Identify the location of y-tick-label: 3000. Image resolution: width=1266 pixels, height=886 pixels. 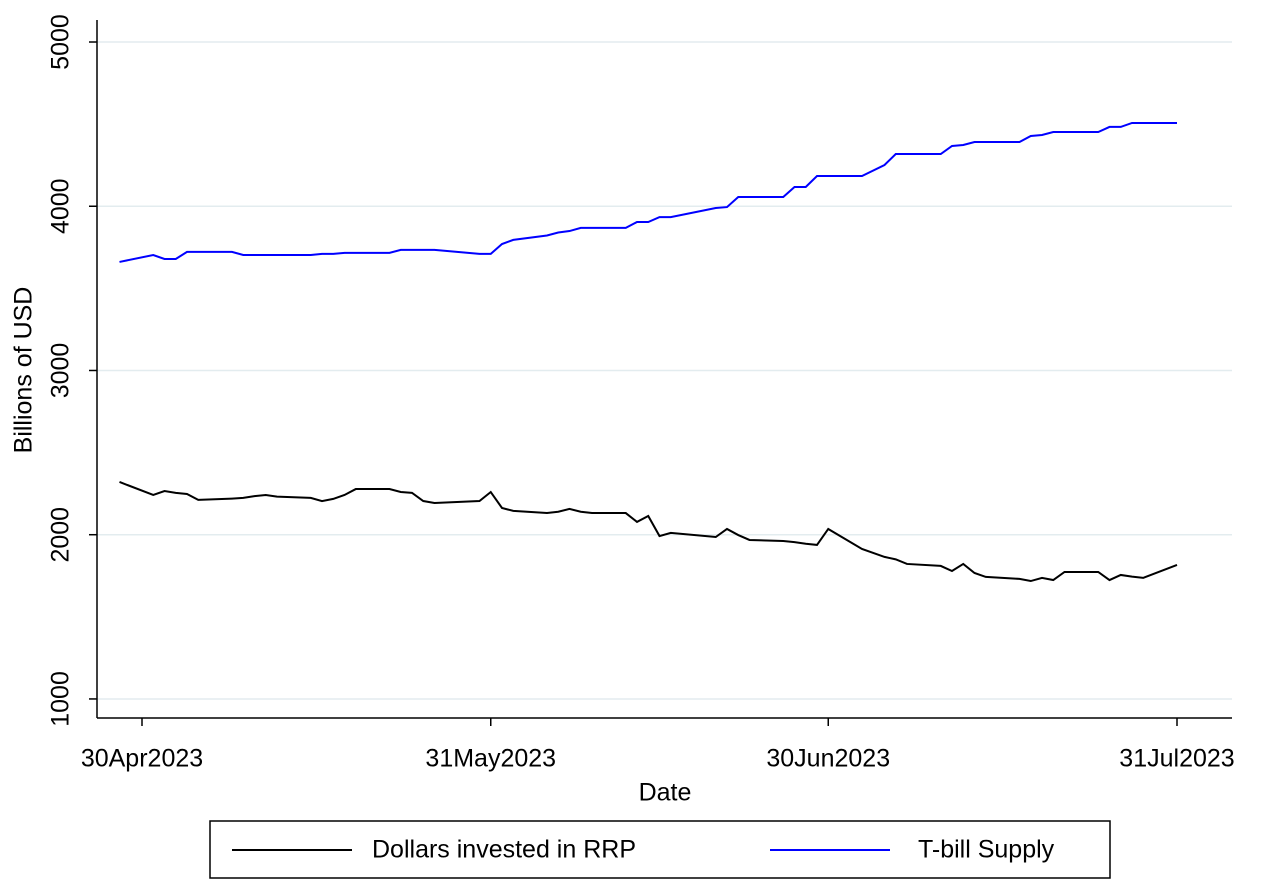
(61, 371).